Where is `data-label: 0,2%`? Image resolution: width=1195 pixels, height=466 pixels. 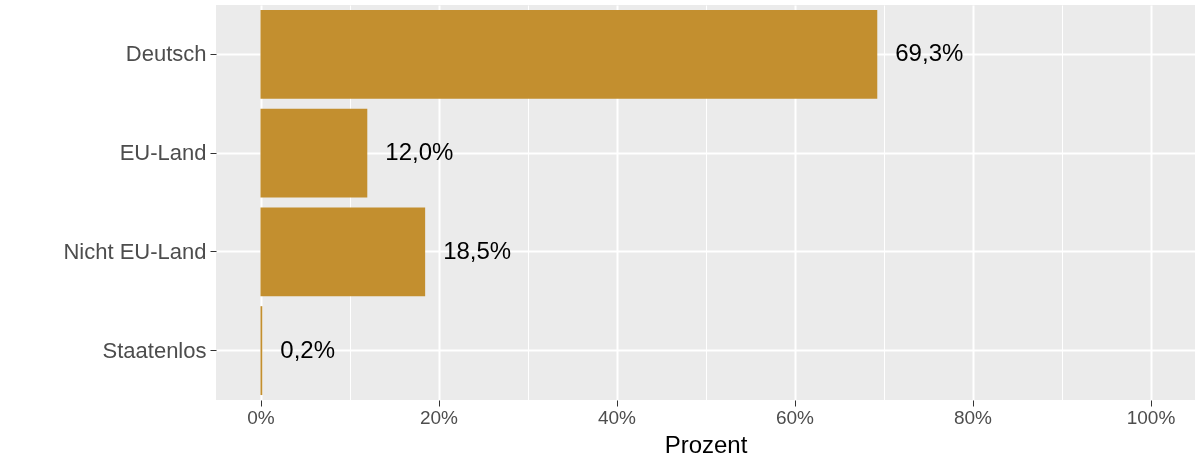
data-label: 0,2% is located at coordinates (307, 349).